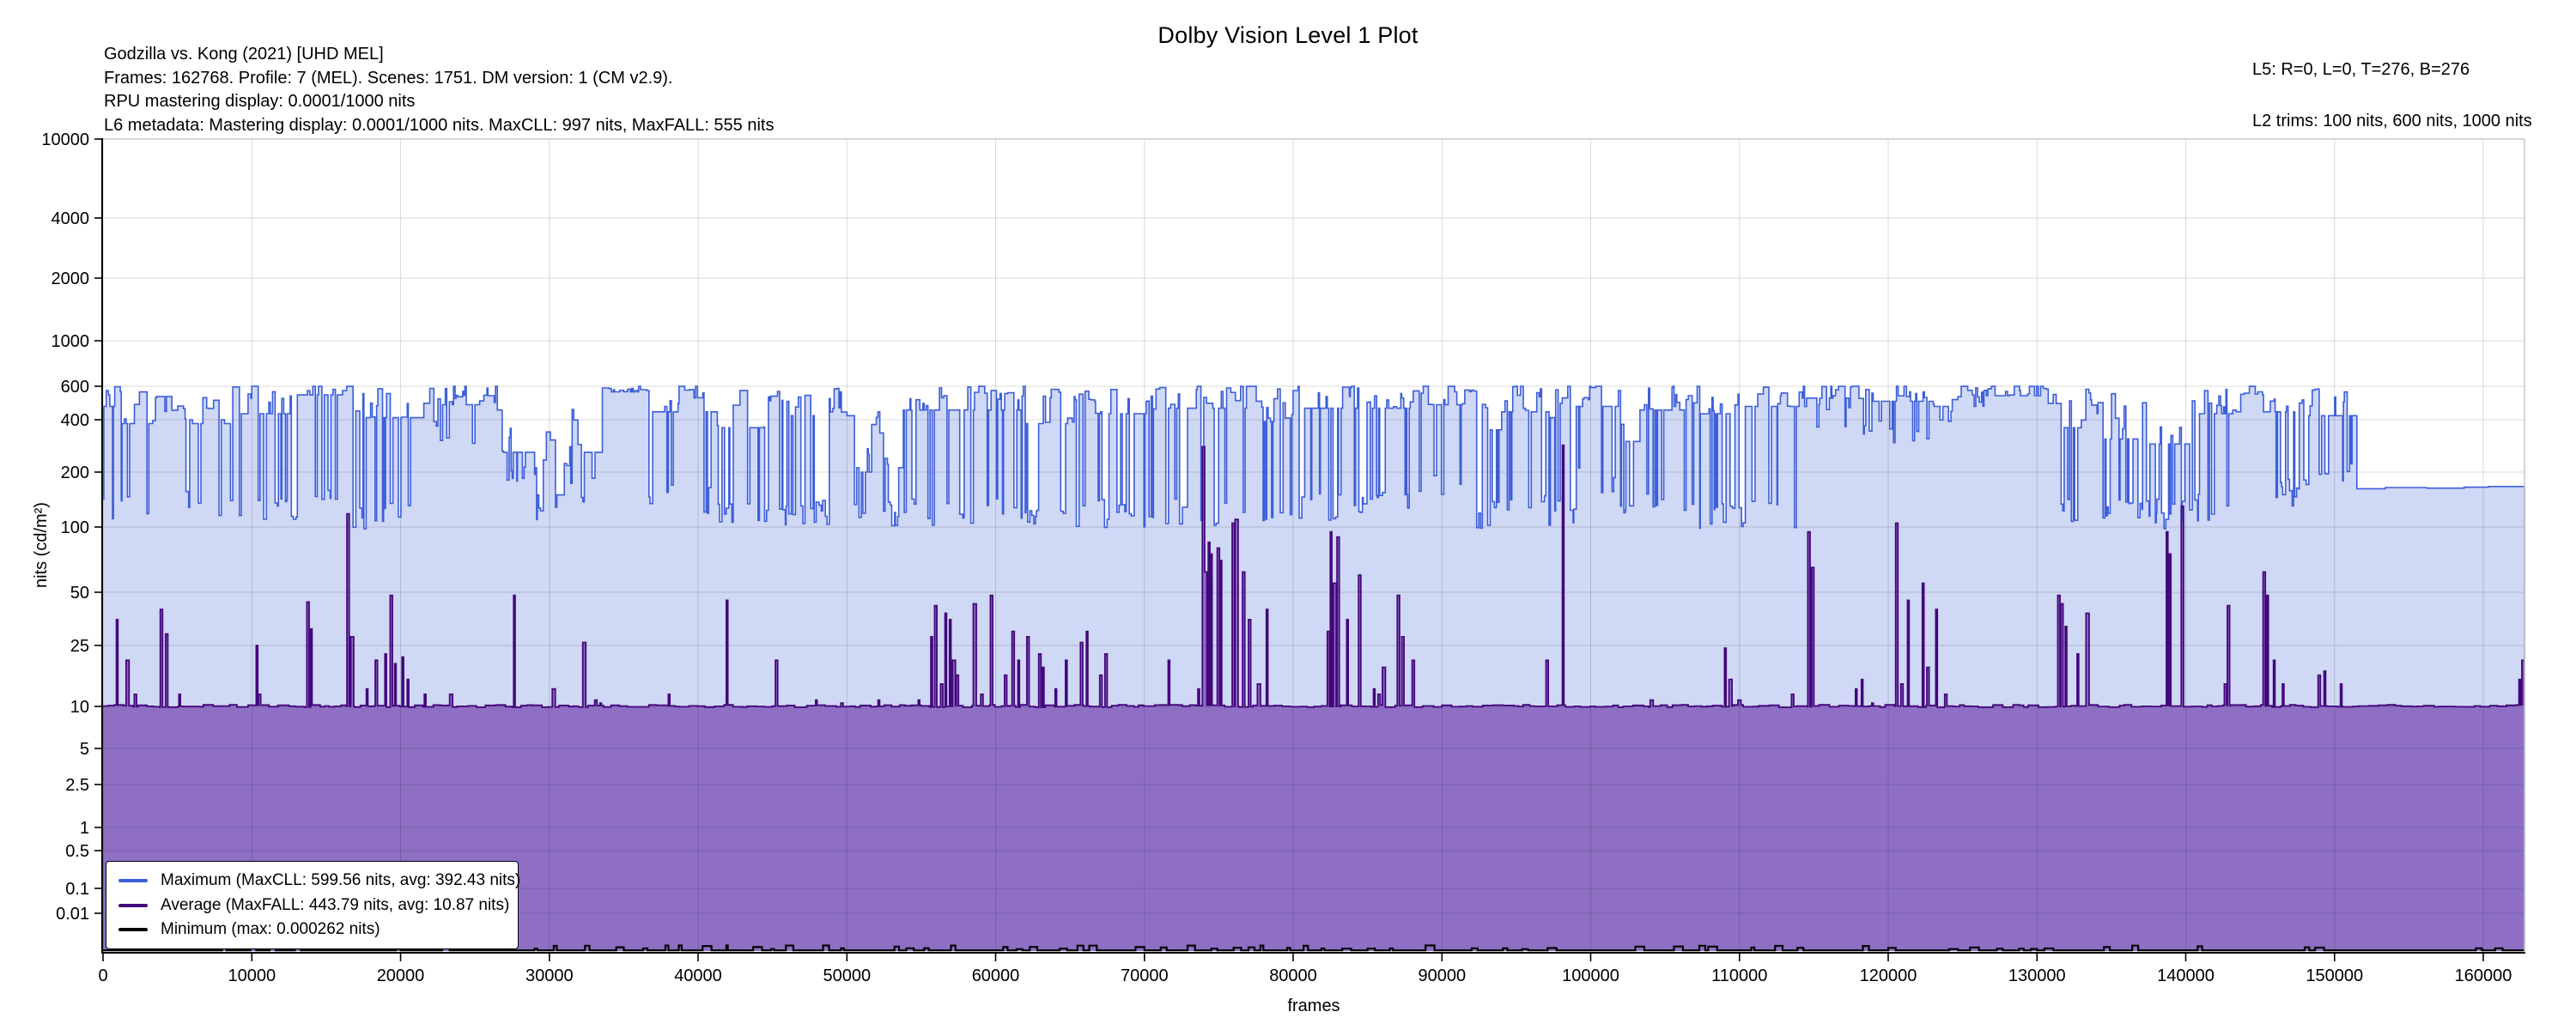  What do you see at coordinates (77, 851) in the screenshot?
I see `y-tick-label: 0.5` at bounding box center [77, 851].